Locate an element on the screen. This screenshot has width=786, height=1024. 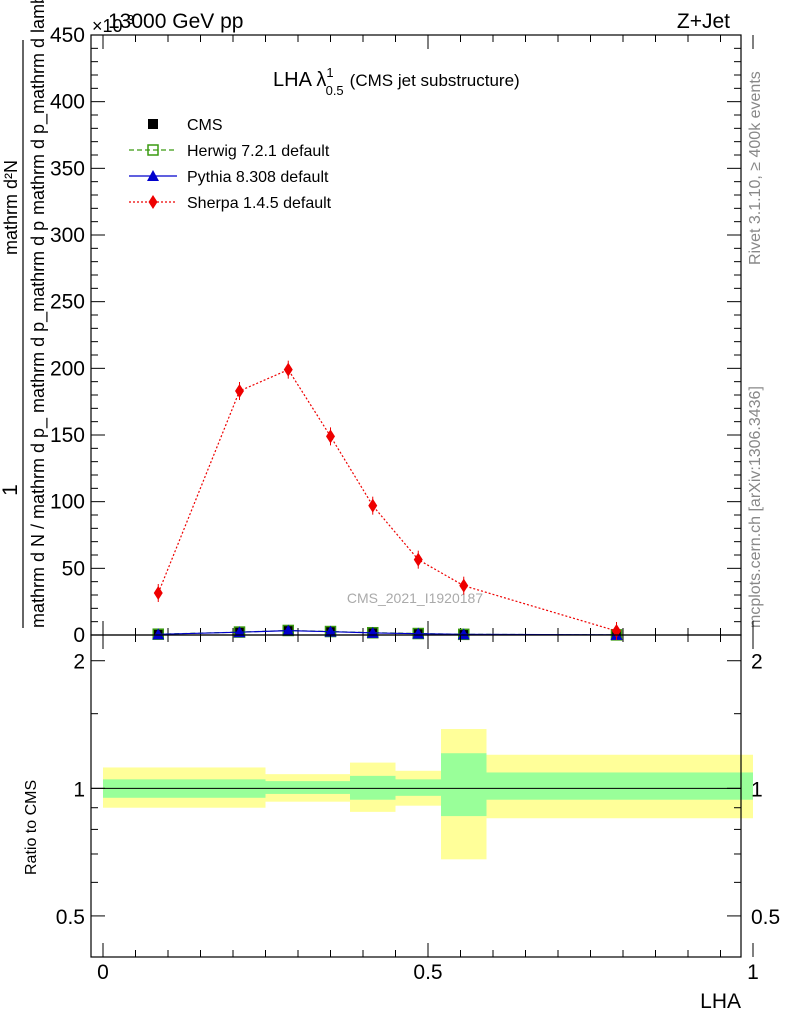
ratio-y-tick-label: 2 is located at coordinates (79, 662).